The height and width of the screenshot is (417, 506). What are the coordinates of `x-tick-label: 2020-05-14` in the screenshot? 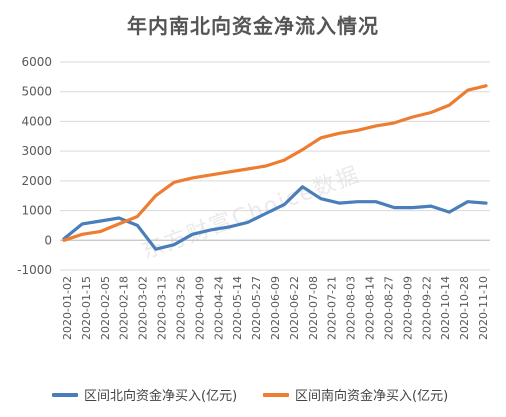 It's located at (237, 308).